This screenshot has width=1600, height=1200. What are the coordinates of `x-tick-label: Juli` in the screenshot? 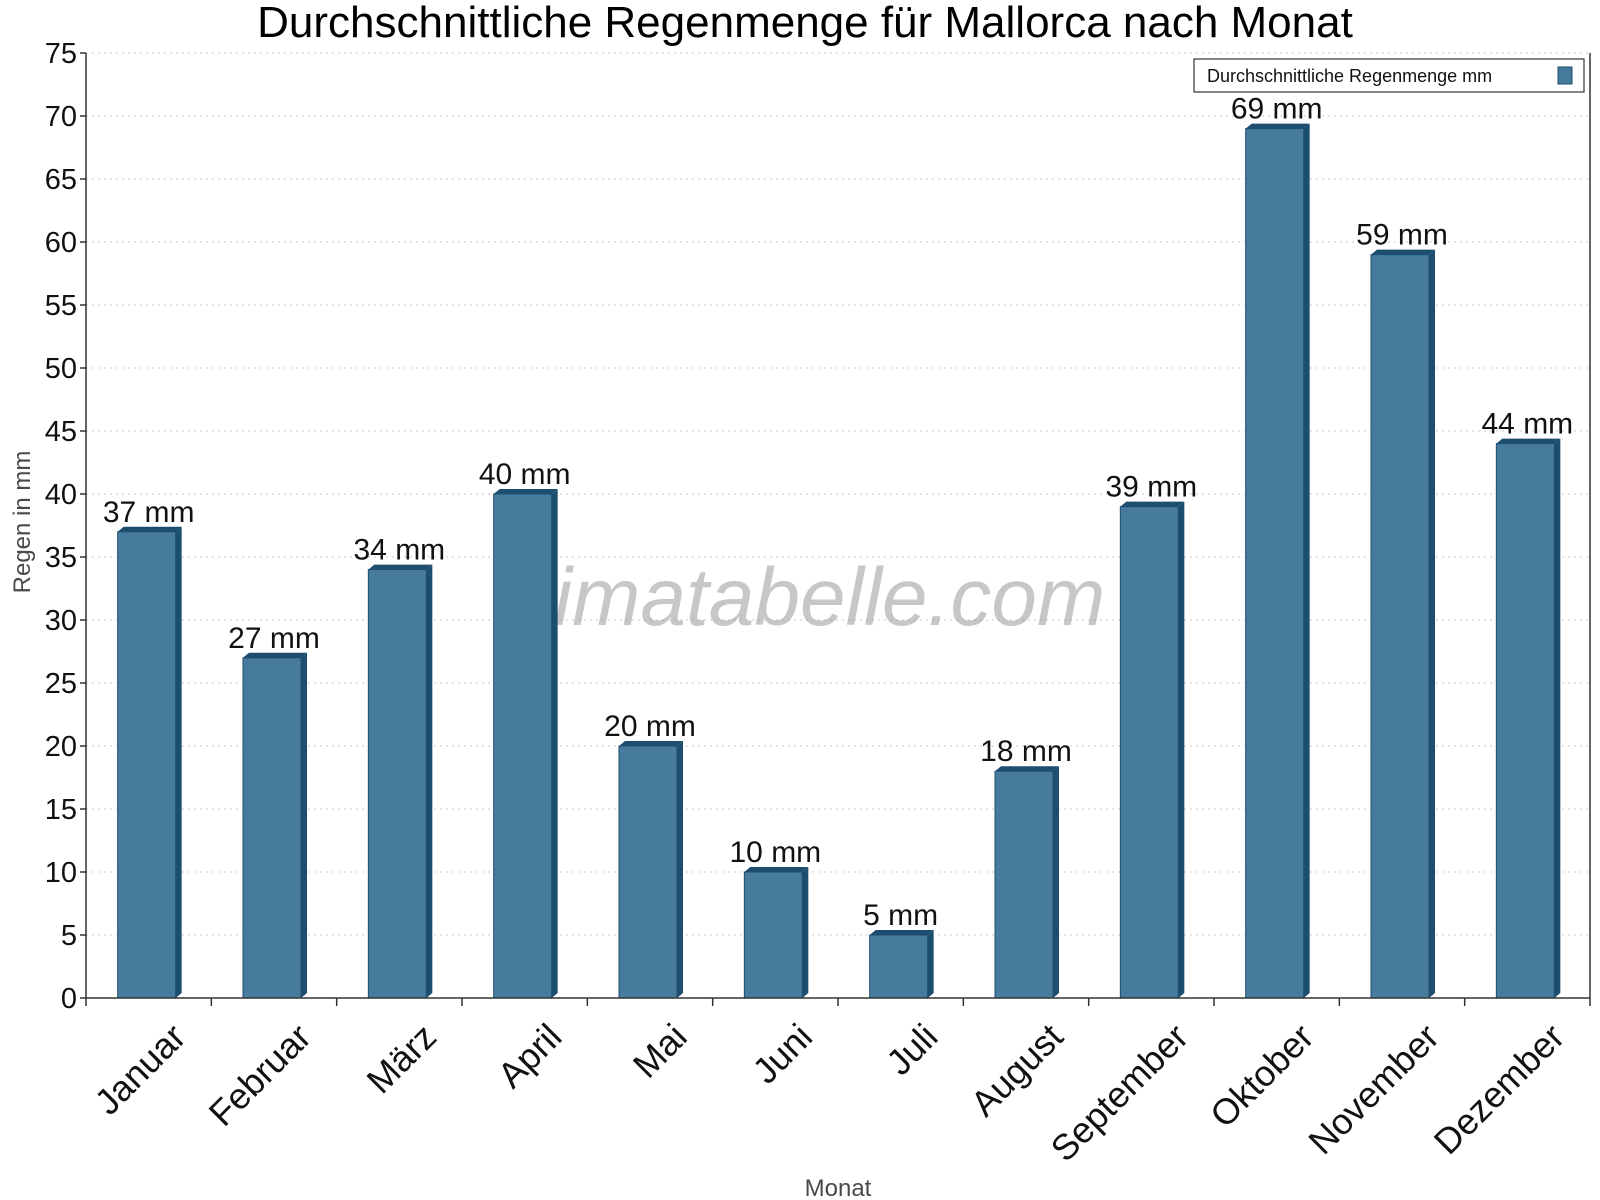 It's located at (911, 1049).